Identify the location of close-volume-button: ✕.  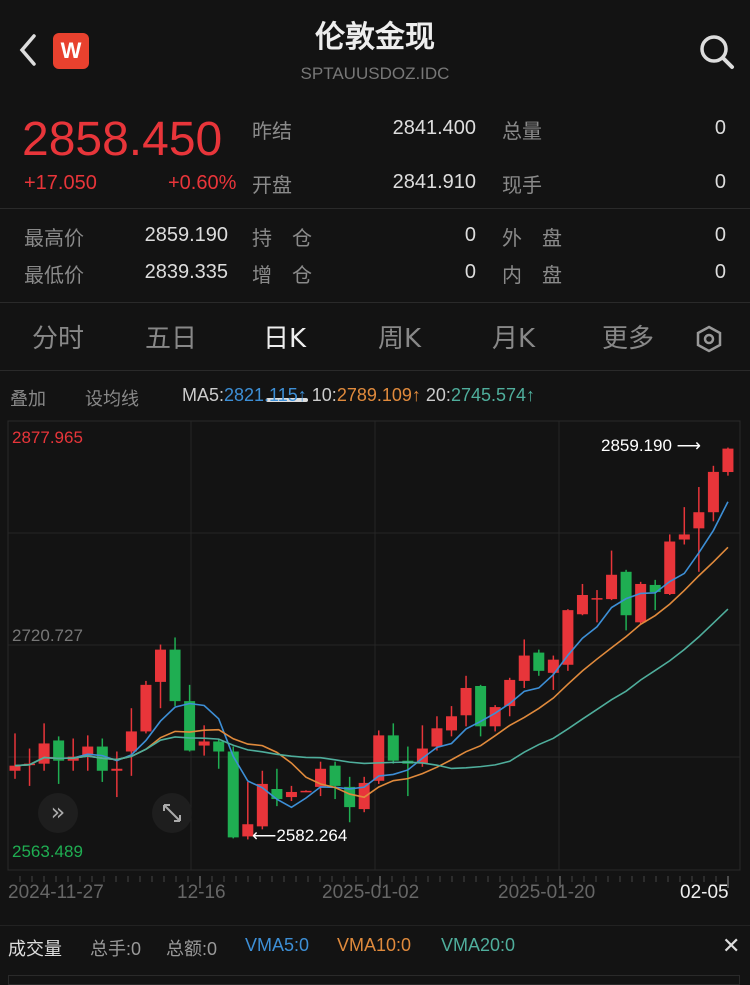
(731, 946).